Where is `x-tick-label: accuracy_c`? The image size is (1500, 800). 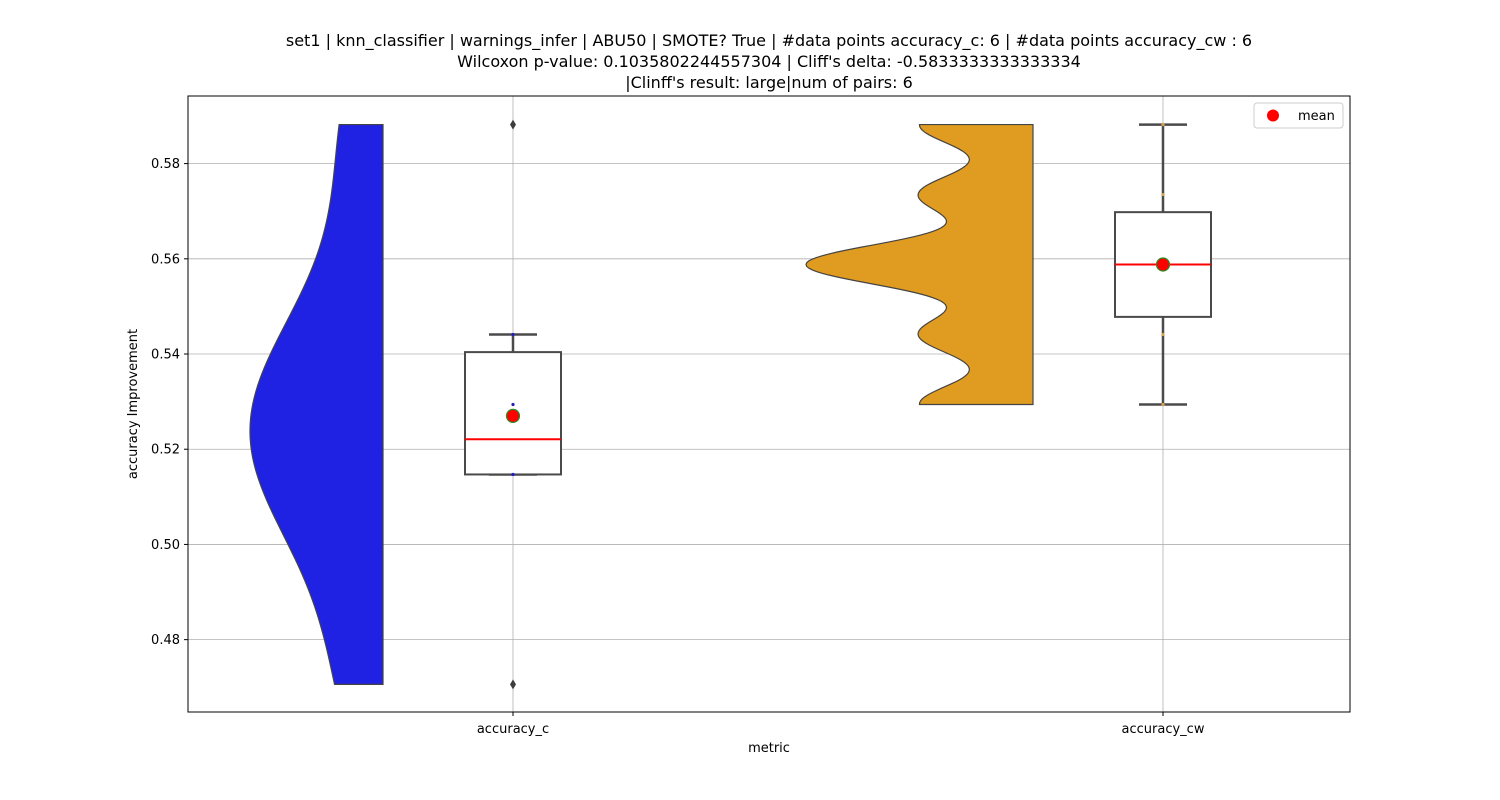 x-tick-label: accuracy_c is located at coordinates (513, 729).